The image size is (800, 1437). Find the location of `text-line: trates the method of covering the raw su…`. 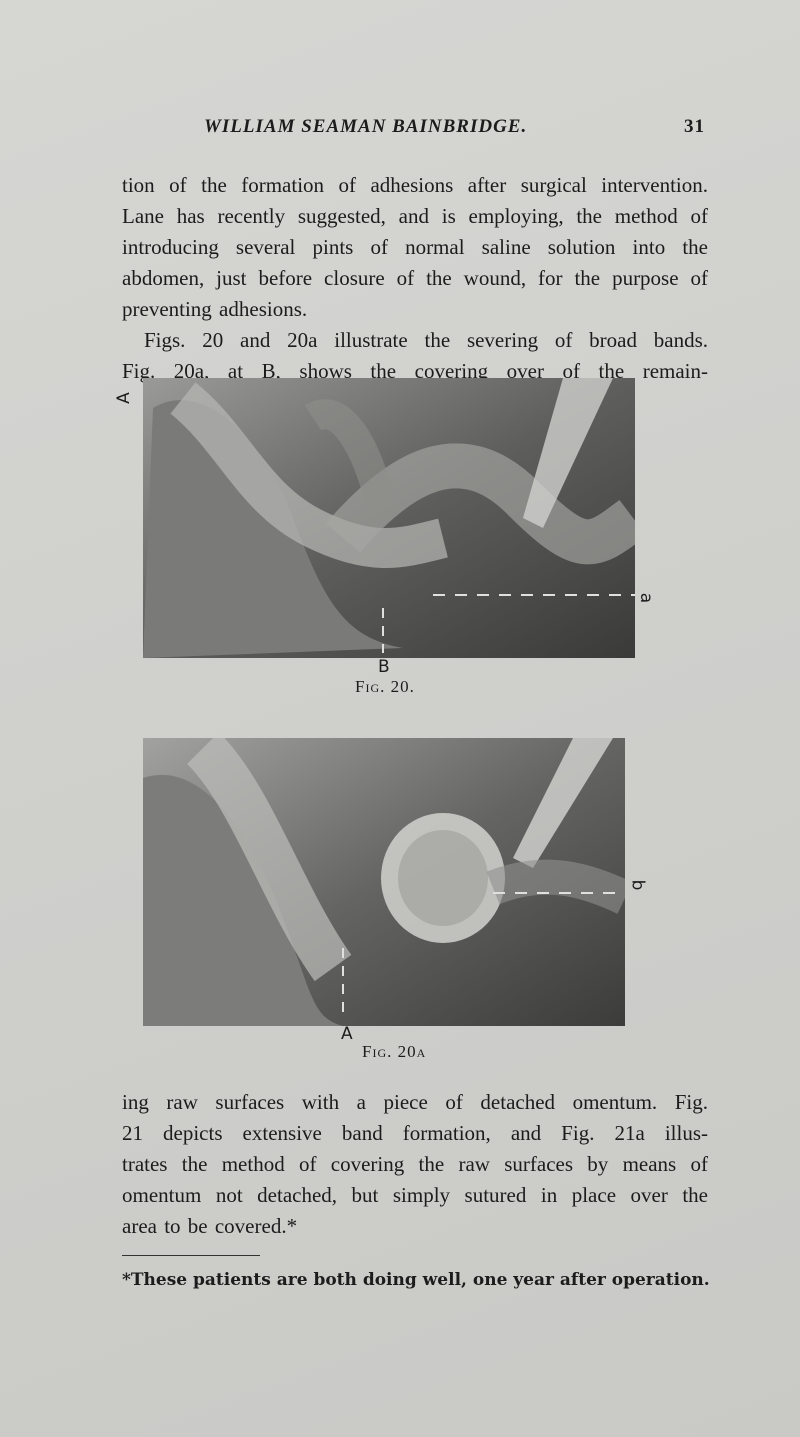

text-line: trates the method of covering the raw su… is located at coordinates (415, 1164).